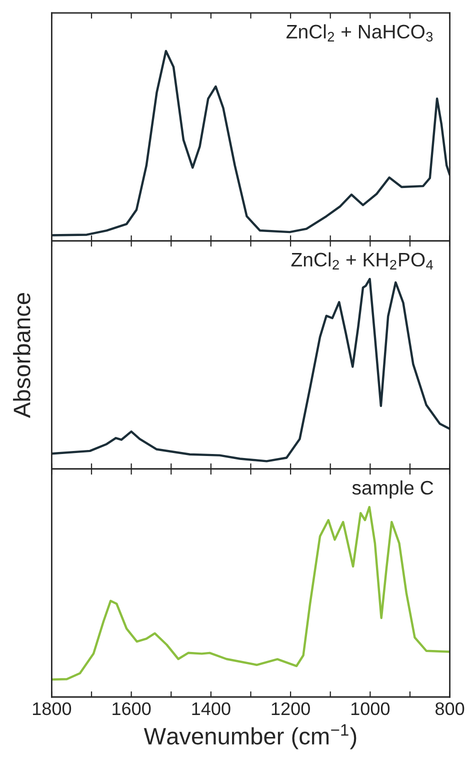  What do you see at coordinates (359, 33) in the screenshot?
I see `chart-title: ZnCl$_{2}$ + NaHCO$_{3}$` at bounding box center [359, 33].